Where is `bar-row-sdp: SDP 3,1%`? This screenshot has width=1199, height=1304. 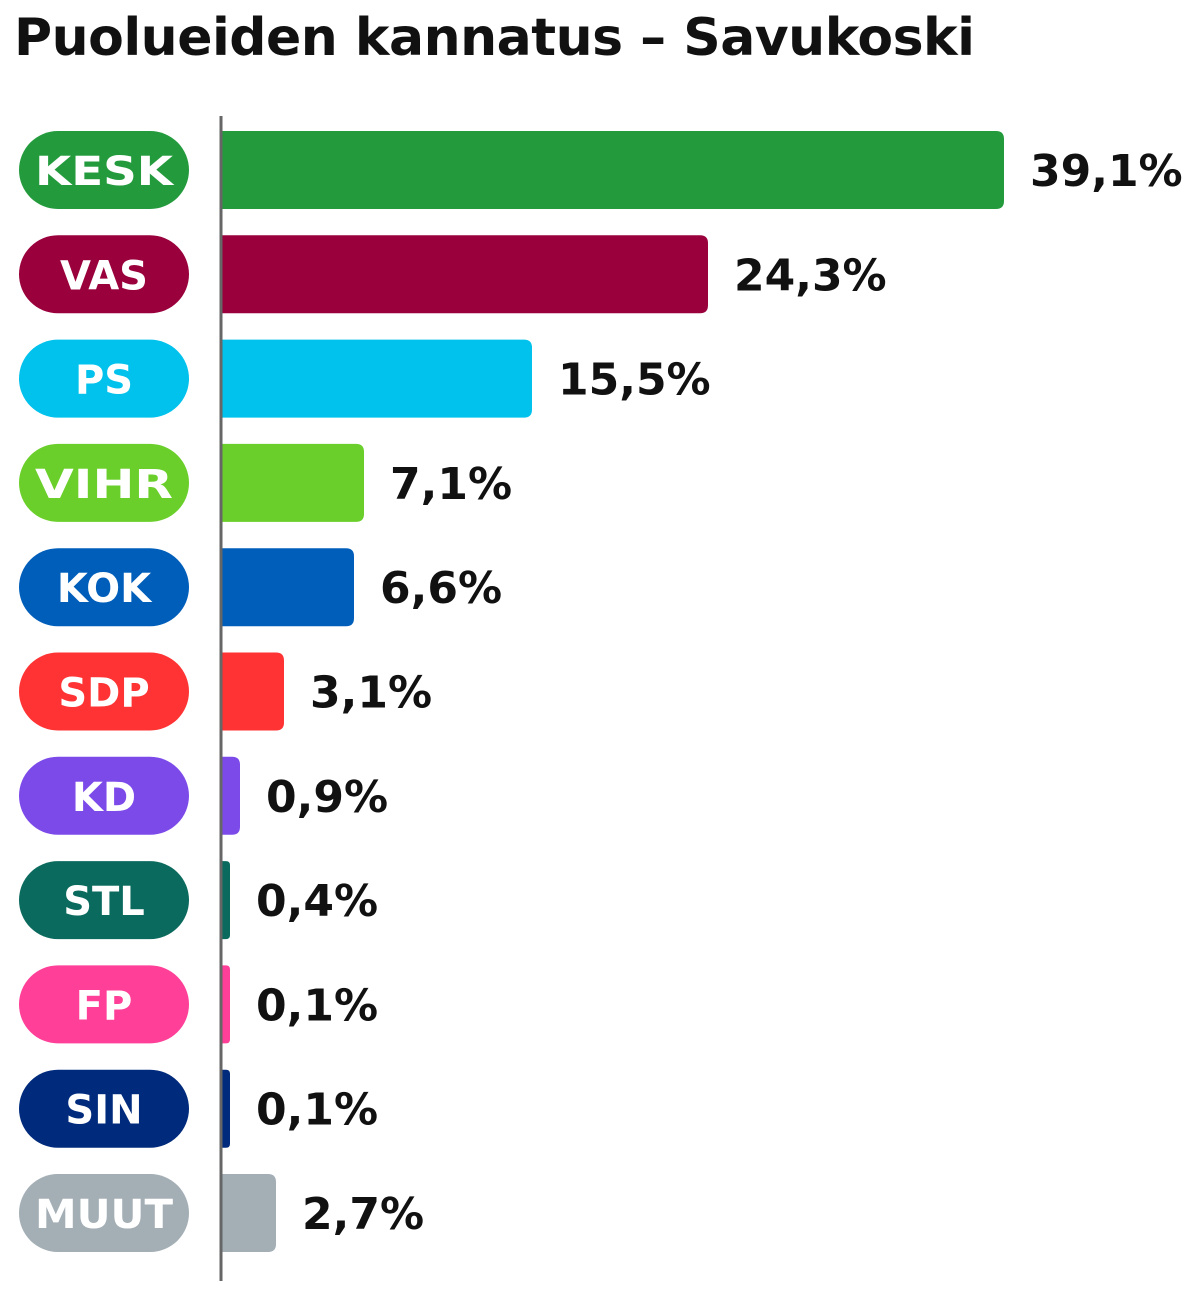 bar-row-sdp: SDP 3,1% is located at coordinates (225, 691).